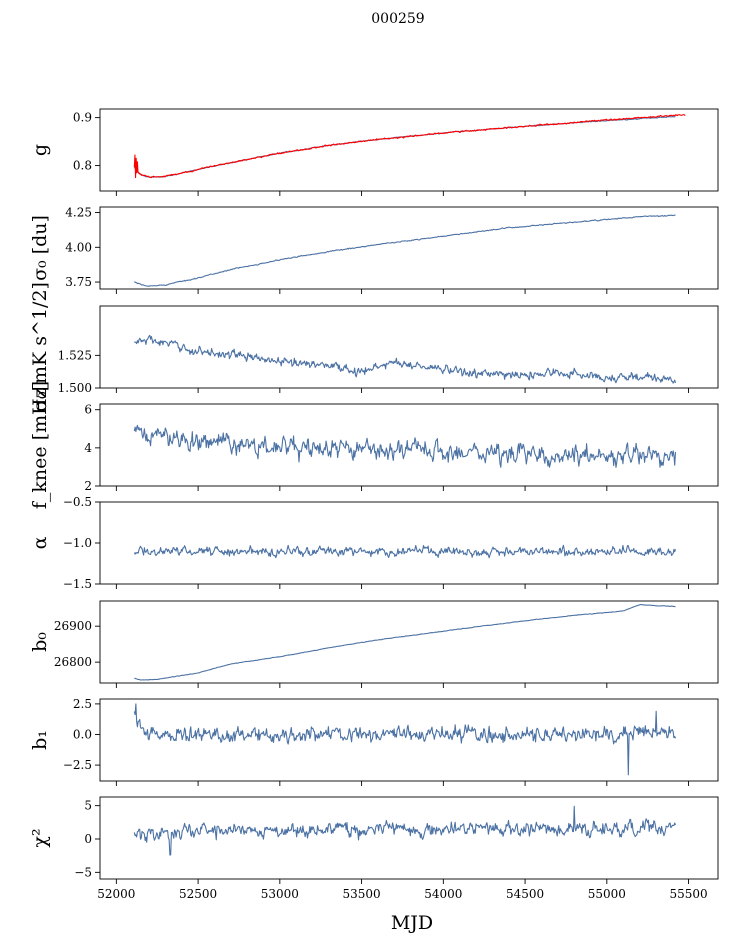  I want to click on y-tick-label-b1: 2.5, so click(82, 704).